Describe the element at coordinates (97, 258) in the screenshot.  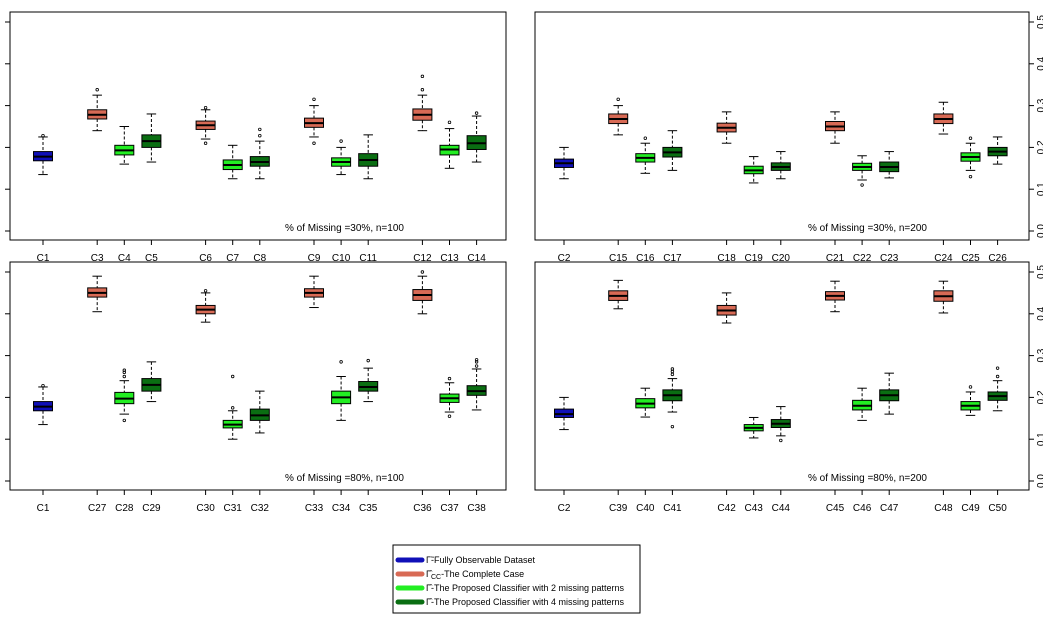
I see `x-tick-label: C3` at that location.